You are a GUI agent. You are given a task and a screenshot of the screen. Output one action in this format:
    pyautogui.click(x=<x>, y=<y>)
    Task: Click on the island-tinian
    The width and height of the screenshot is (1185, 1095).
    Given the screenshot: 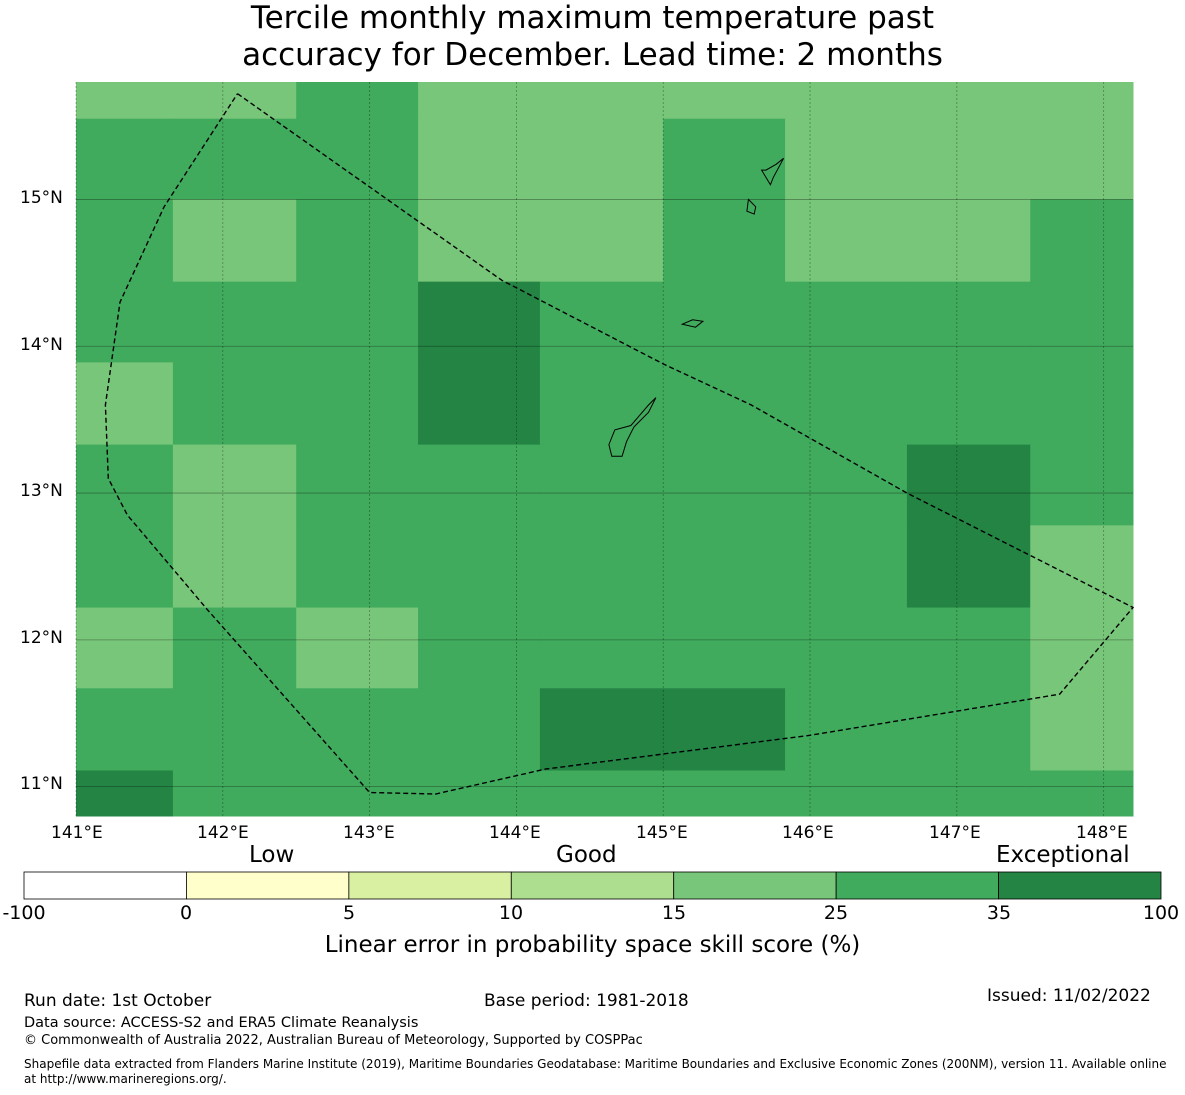 What is the action you would take?
    pyautogui.click(x=751, y=206)
    